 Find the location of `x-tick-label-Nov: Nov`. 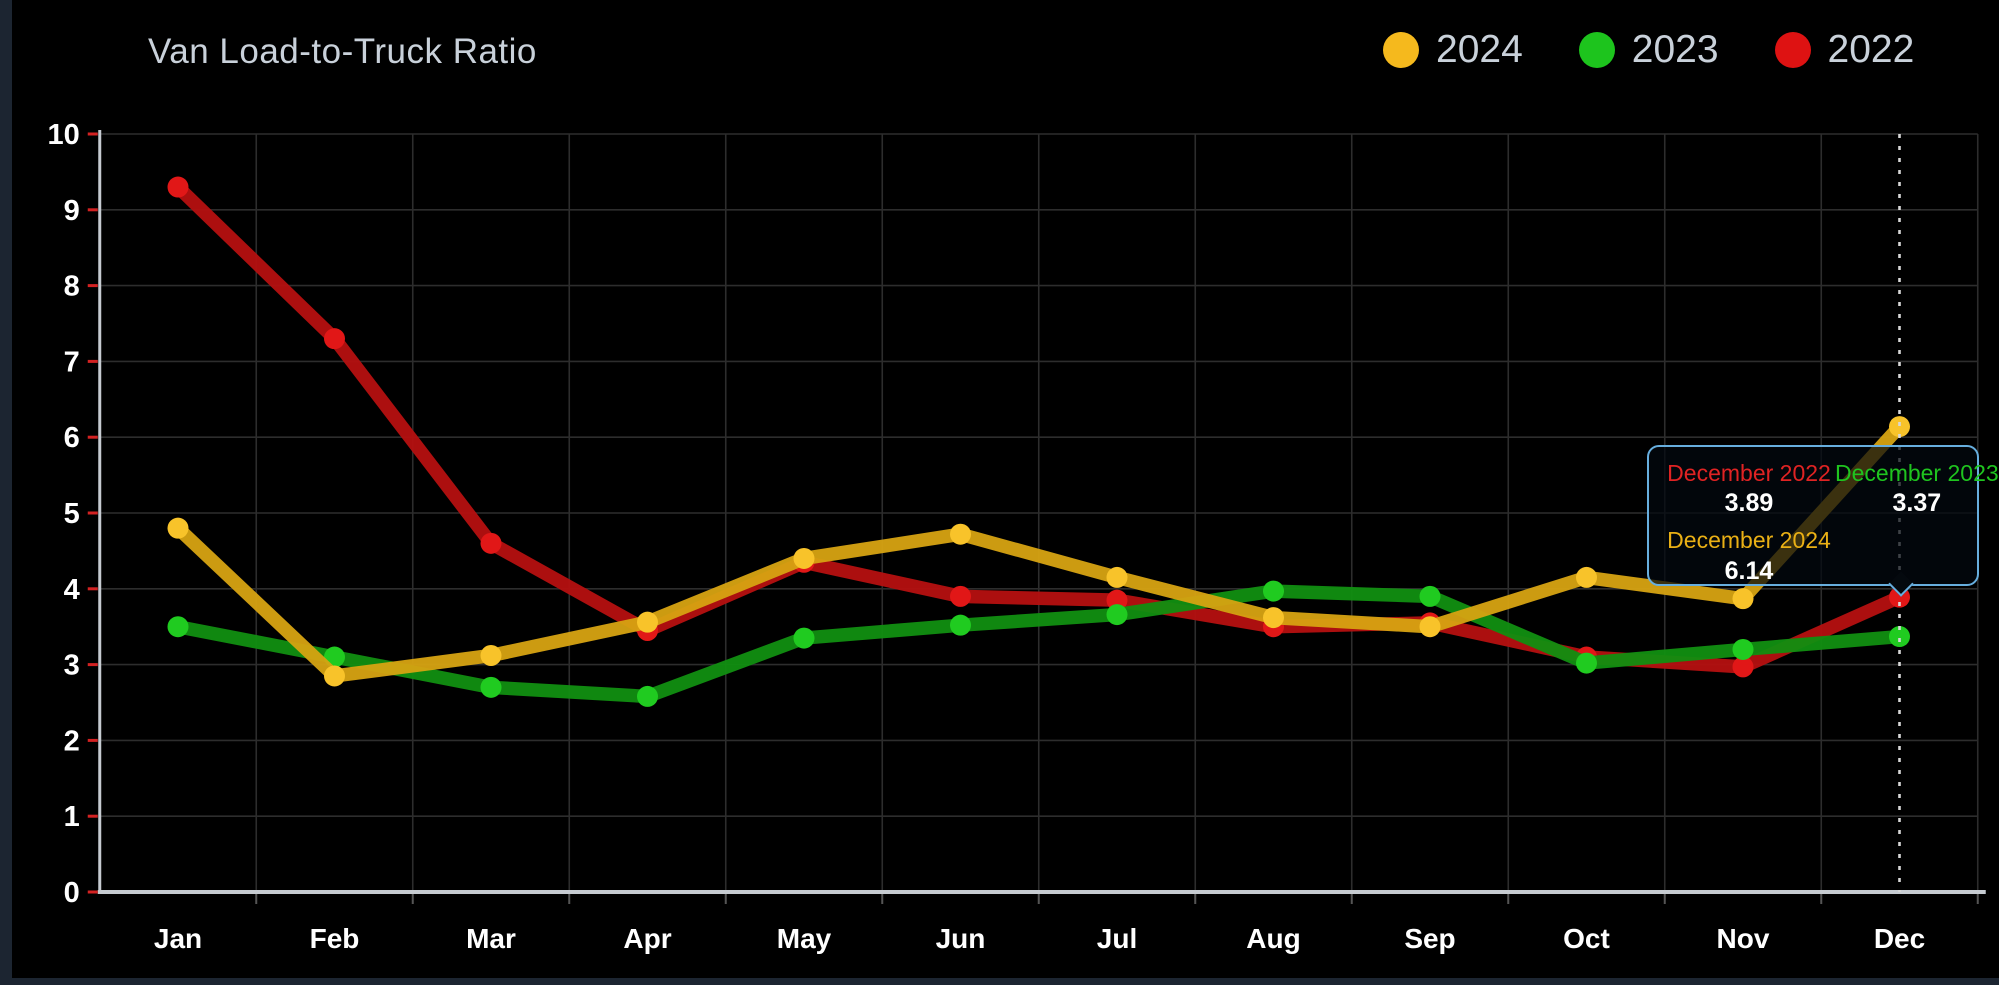

x-tick-label-Nov: Nov is located at coordinates (1743, 938).